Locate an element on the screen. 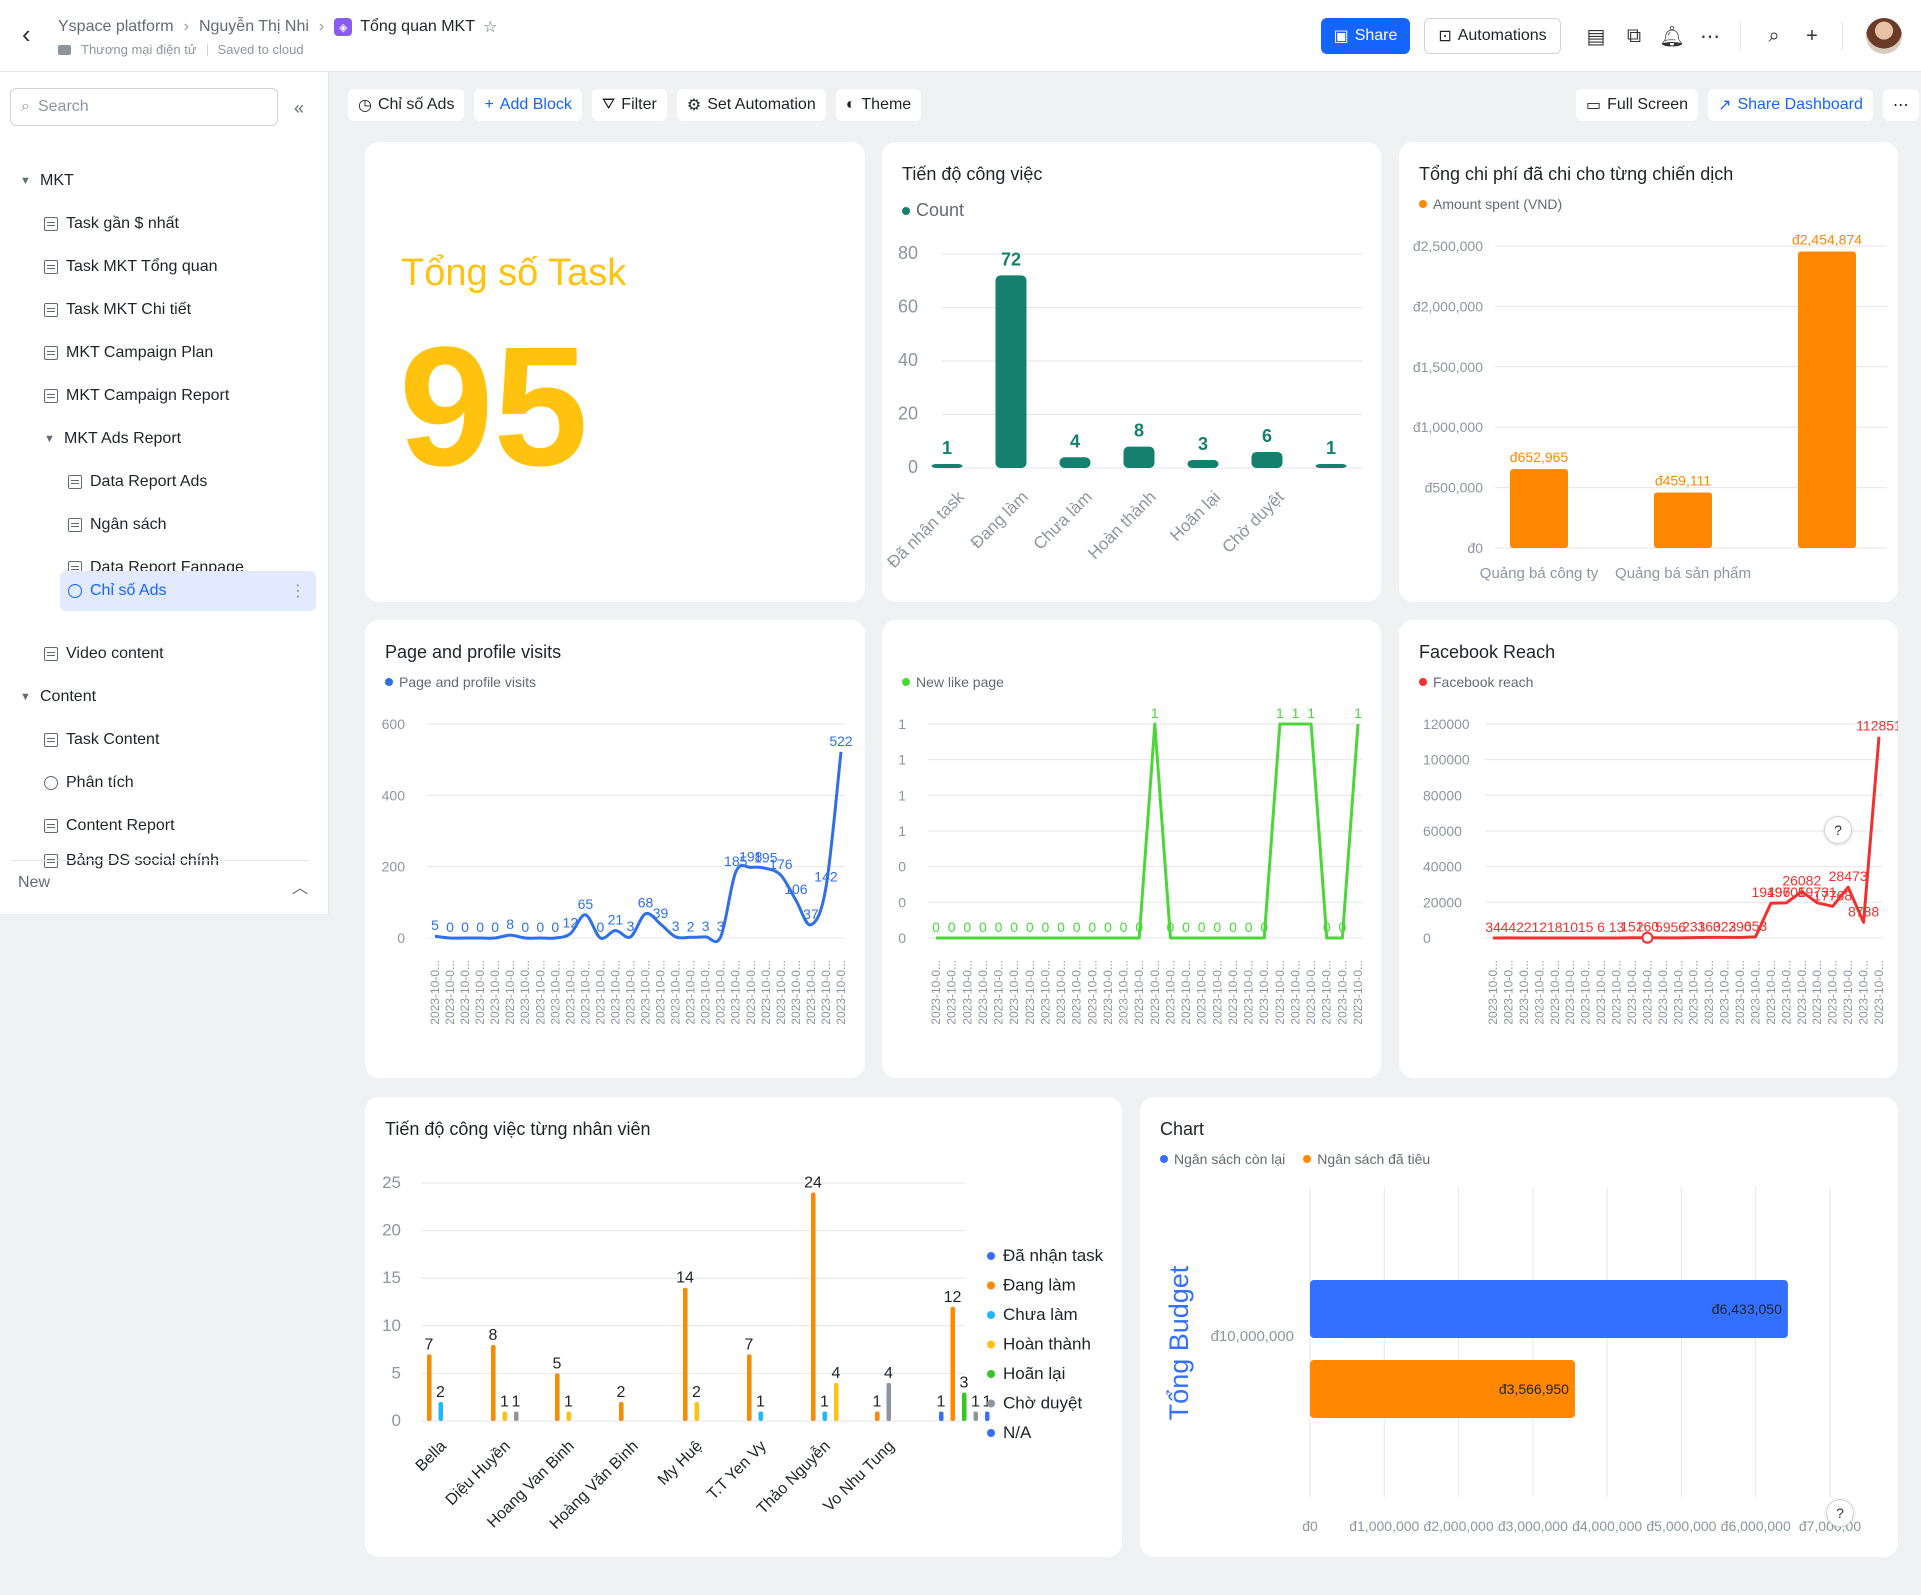 The image size is (1921, 1595). plus-icon: + is located at coordinates (1812, 35).